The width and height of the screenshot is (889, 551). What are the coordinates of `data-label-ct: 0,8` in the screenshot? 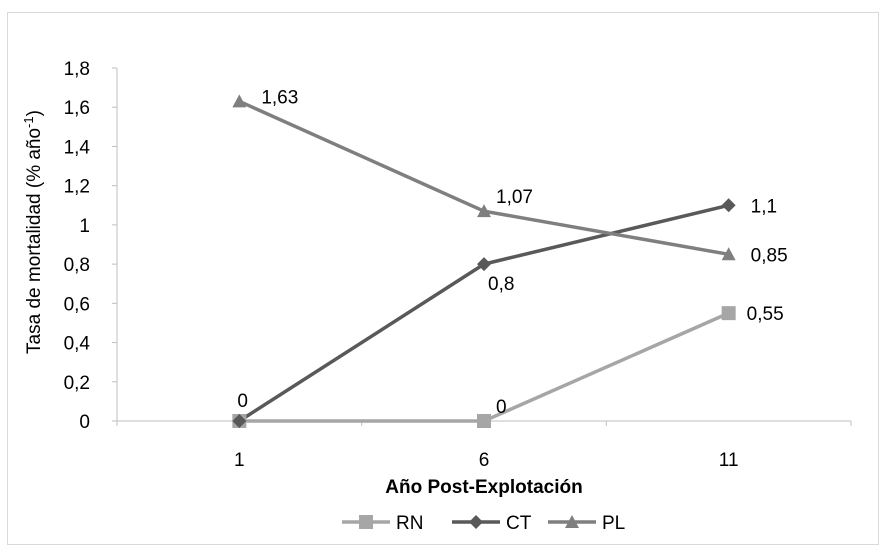 It's located at (501, 284).